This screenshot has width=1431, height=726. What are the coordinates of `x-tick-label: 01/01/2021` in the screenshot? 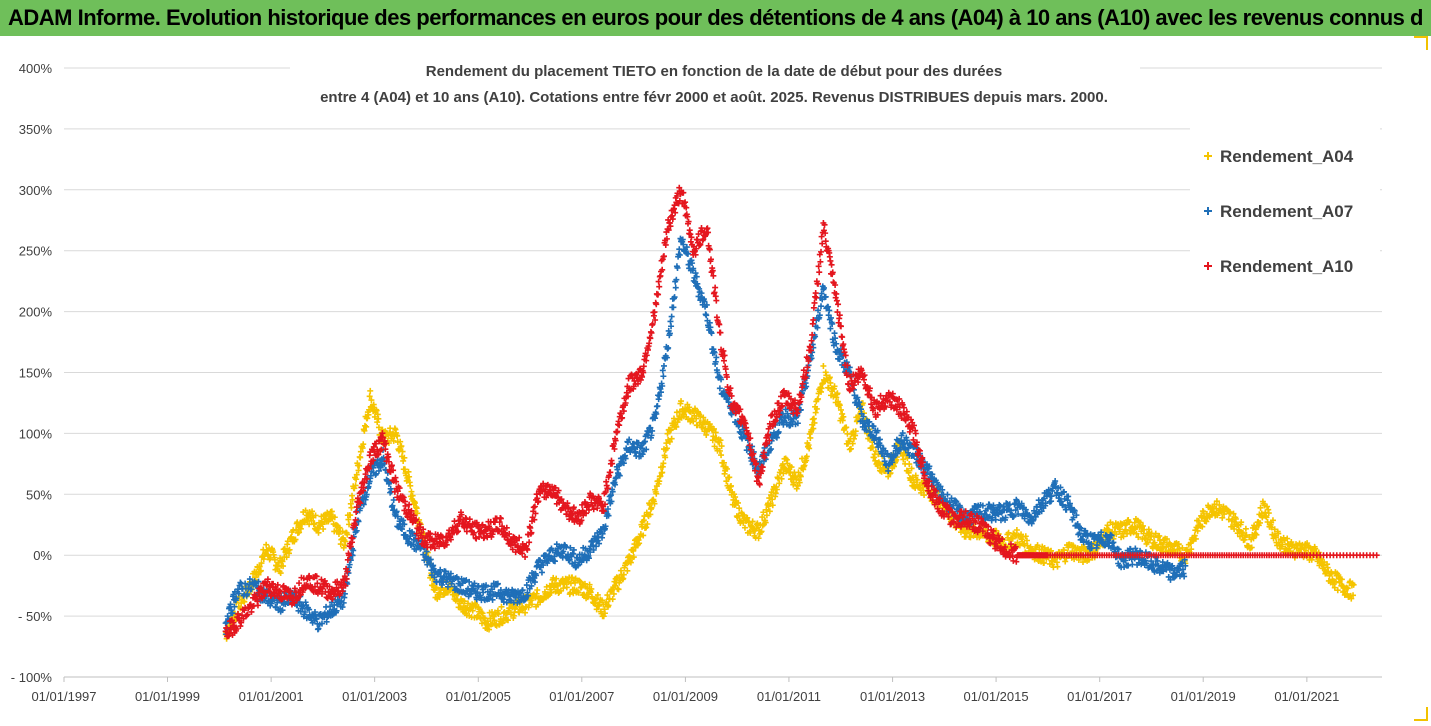 It's located at (1306, 696).